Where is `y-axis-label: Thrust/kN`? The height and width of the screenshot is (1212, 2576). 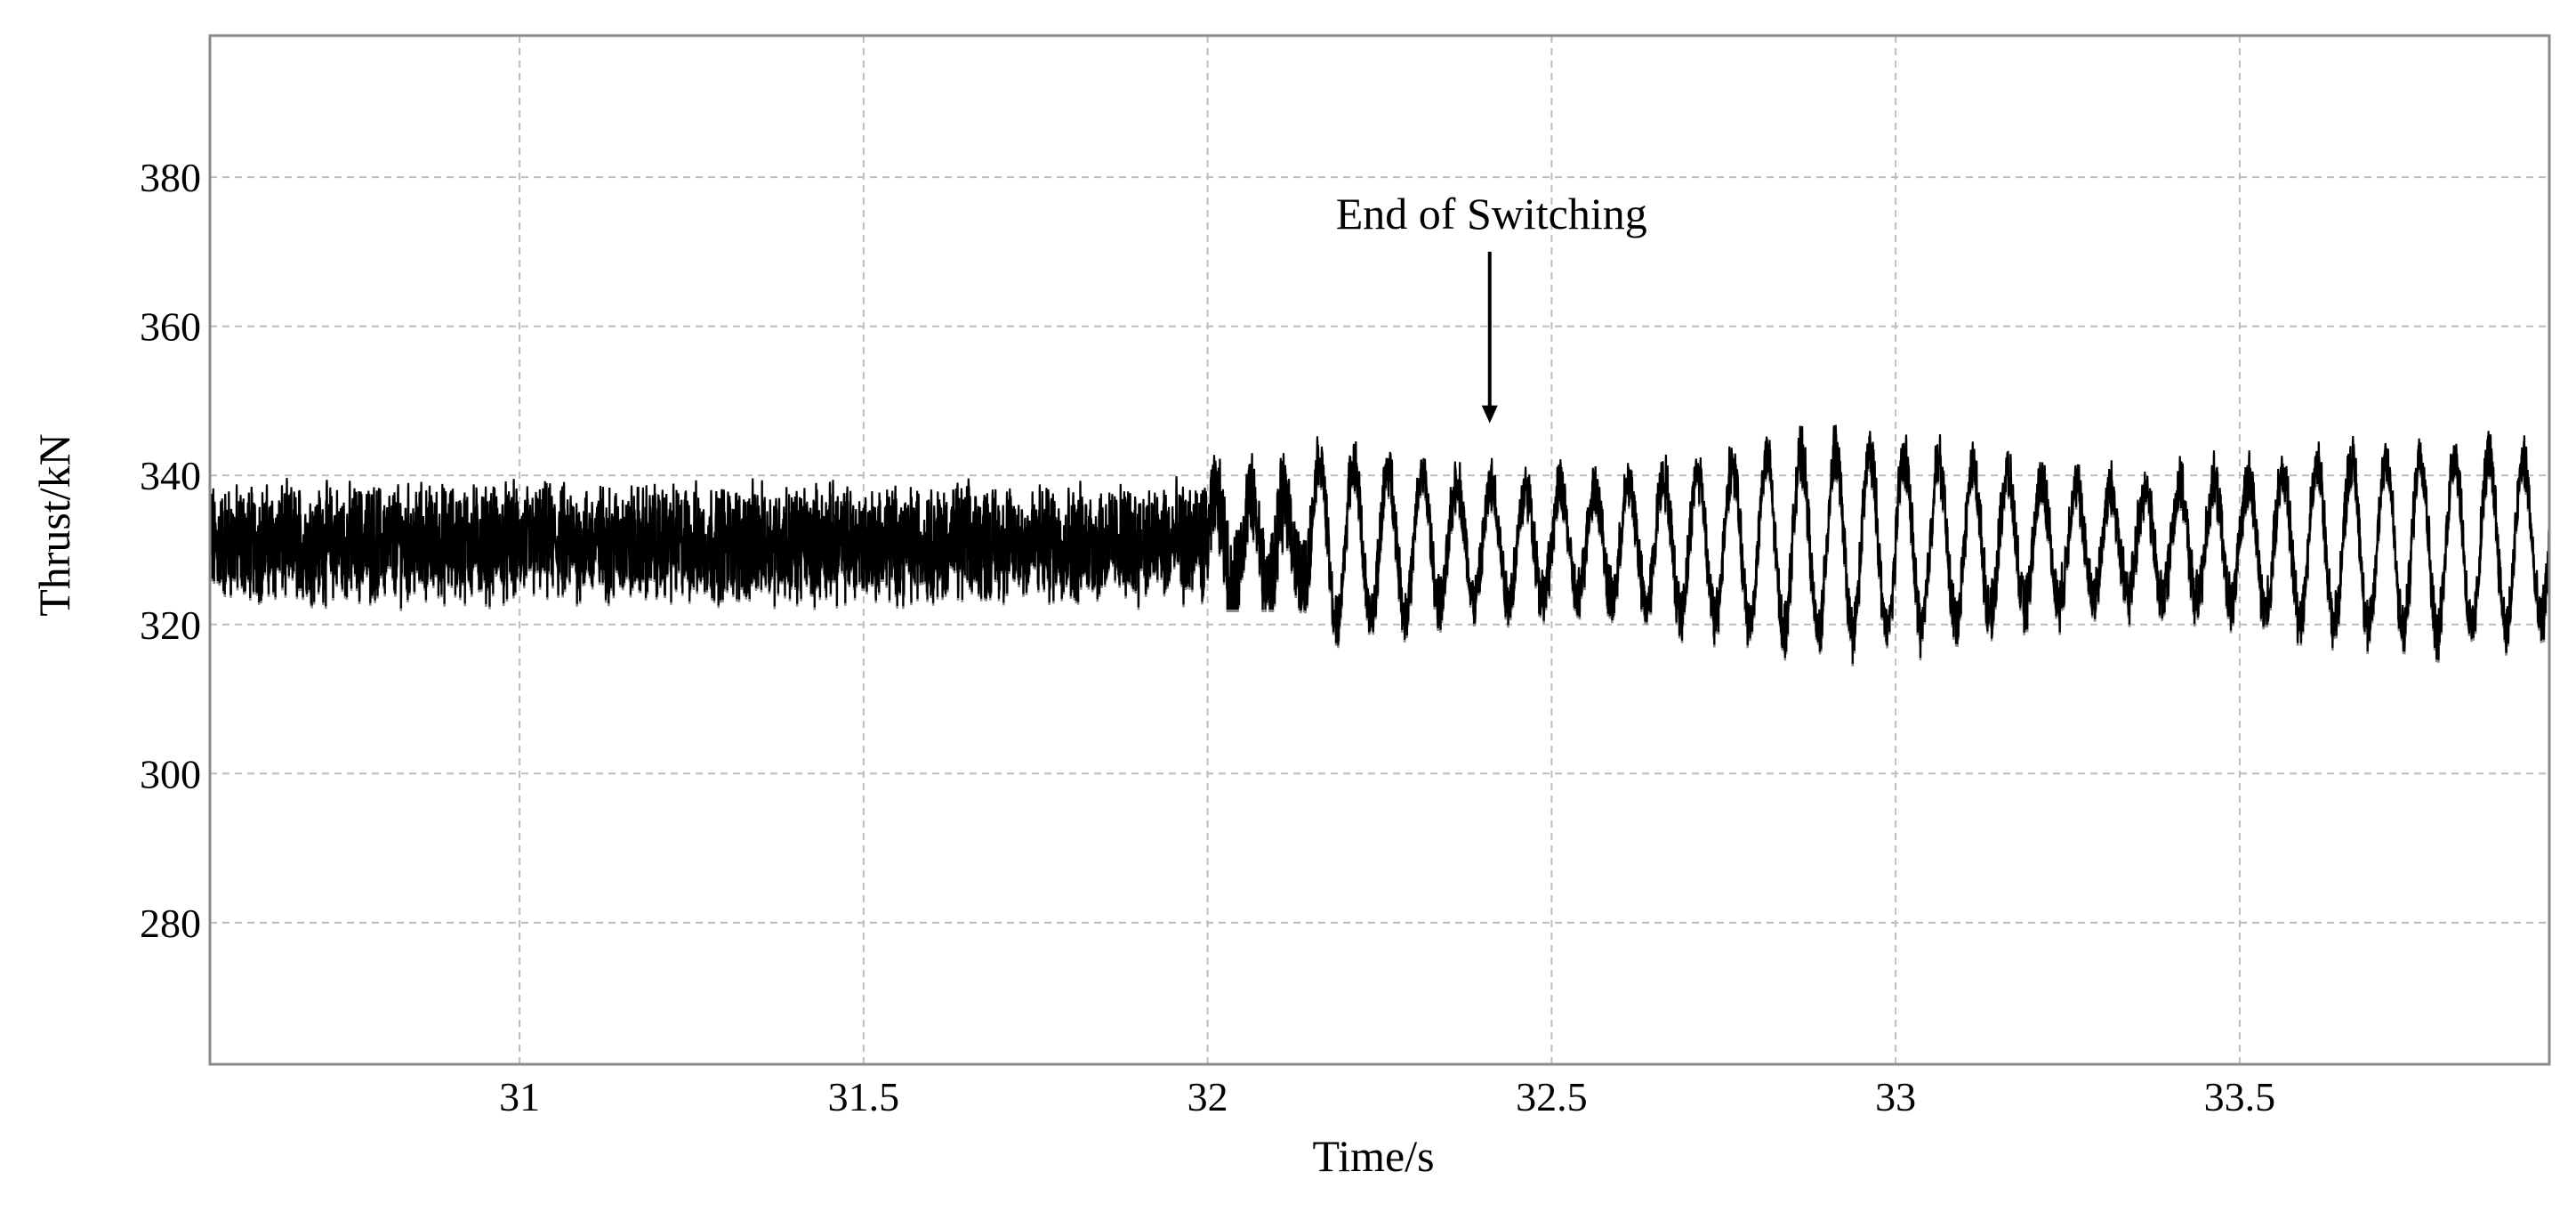
y-axis-label: Thrust/kN is located at coordinates (54, 525).